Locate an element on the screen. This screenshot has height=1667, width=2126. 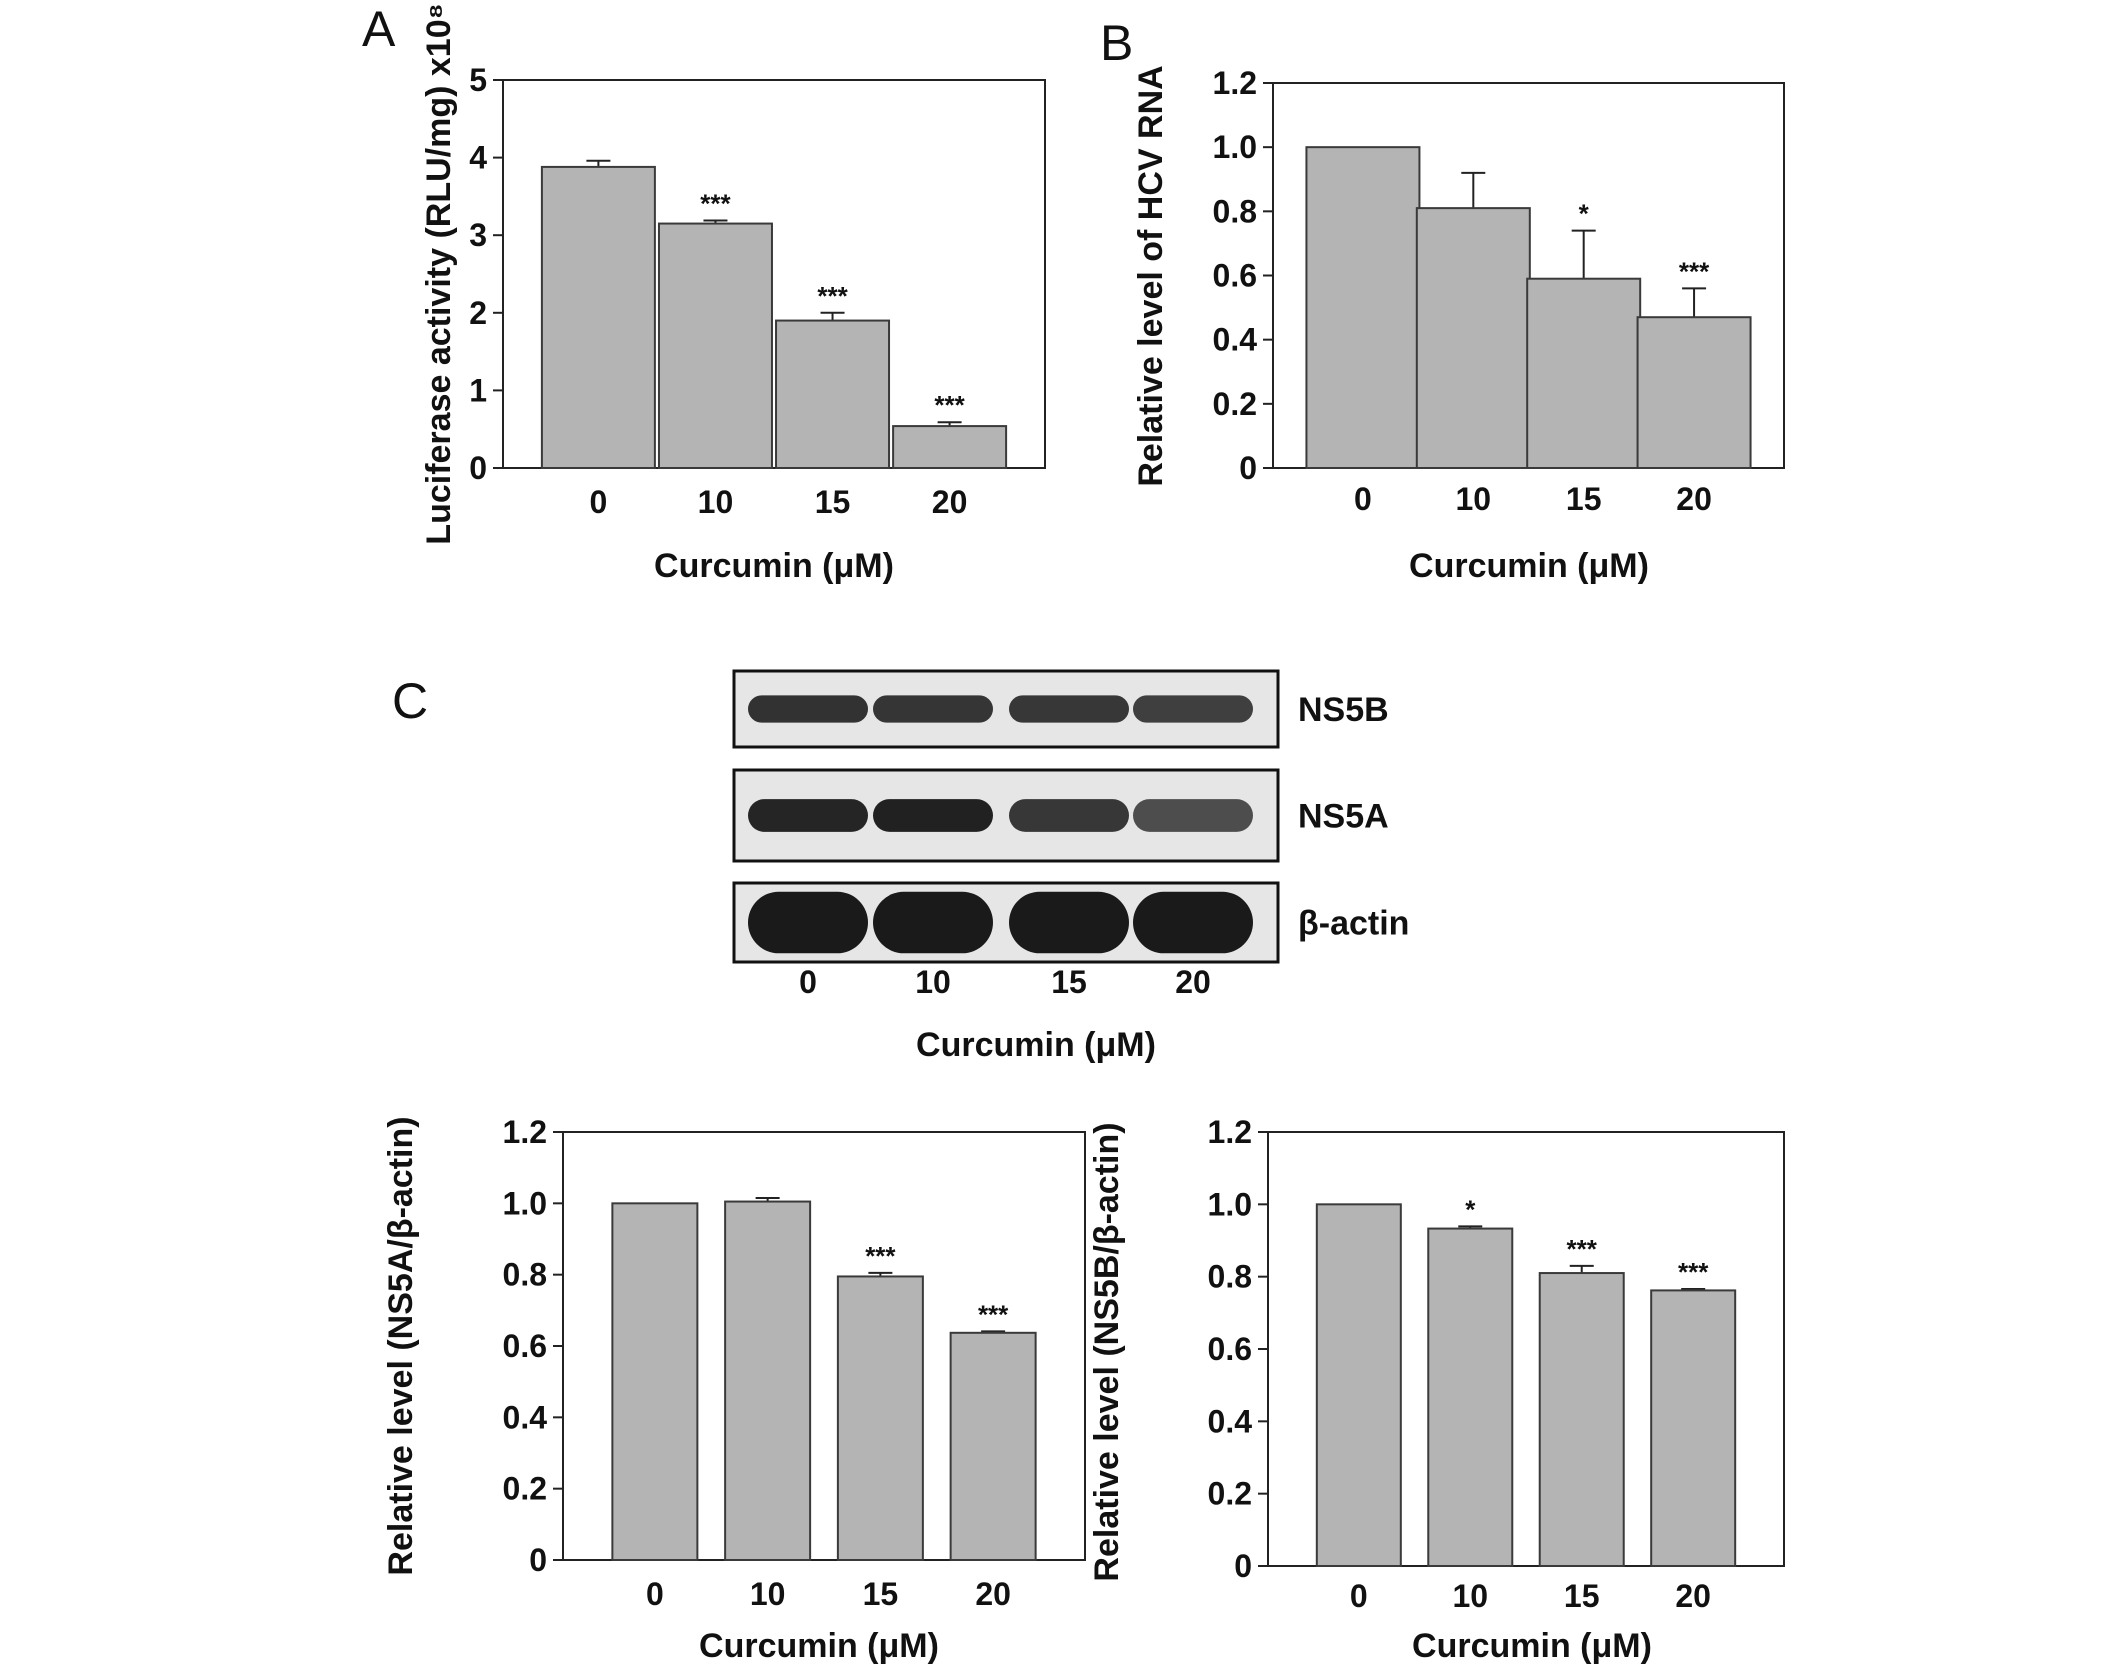
y-axis-label: Relative level (NS5A/β-actin) is located at coordinates (401, 1345).